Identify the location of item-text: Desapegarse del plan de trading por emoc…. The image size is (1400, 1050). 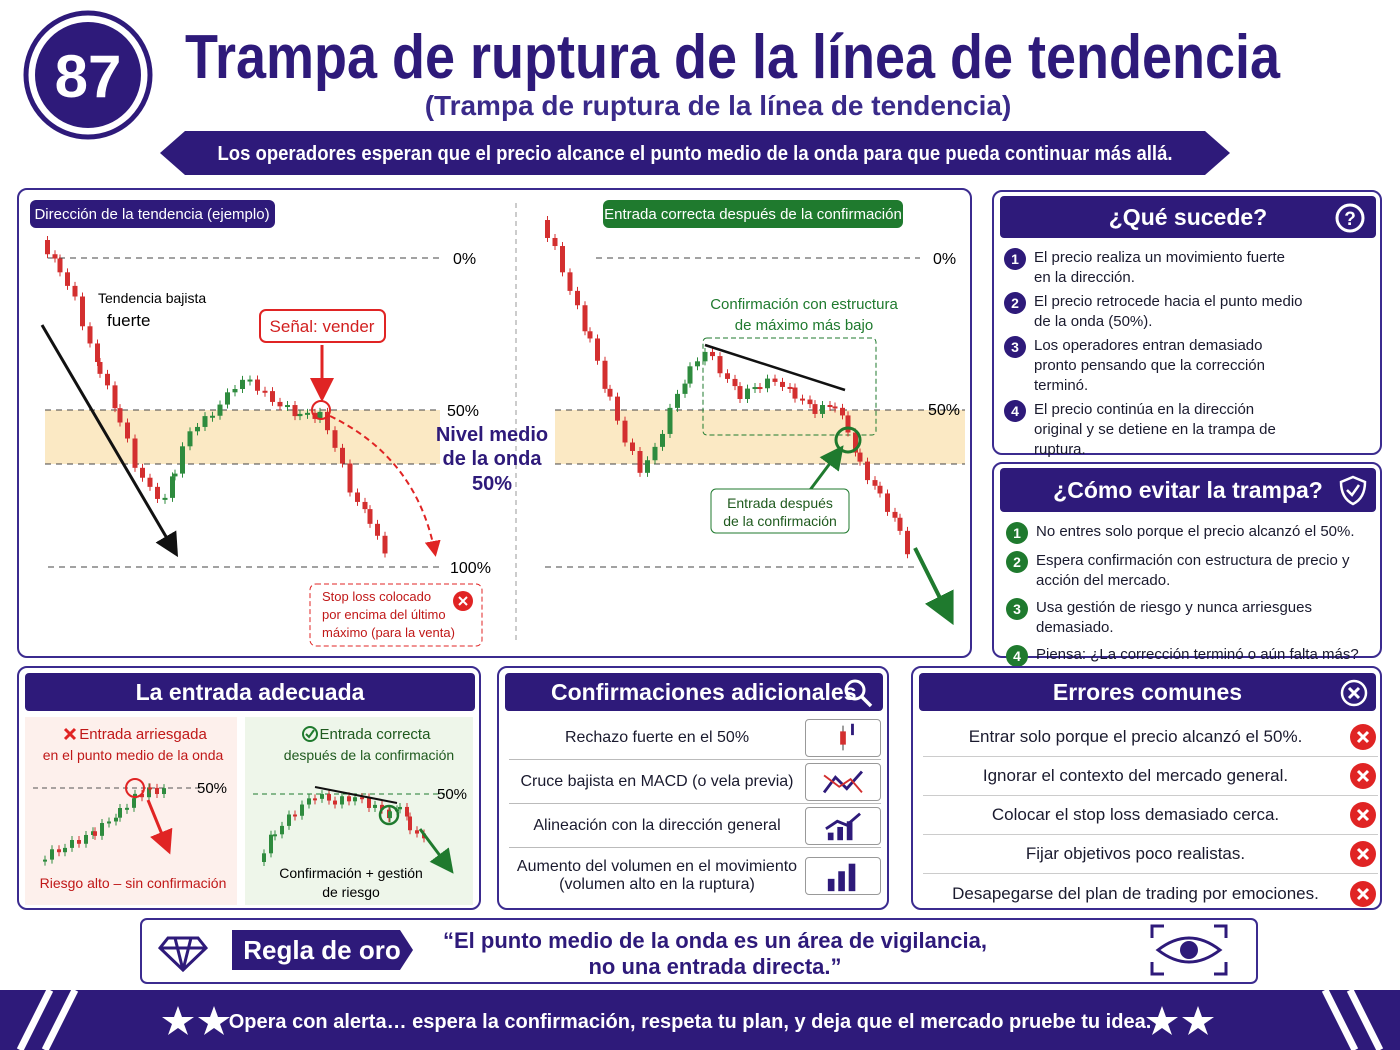
(1135, 893).